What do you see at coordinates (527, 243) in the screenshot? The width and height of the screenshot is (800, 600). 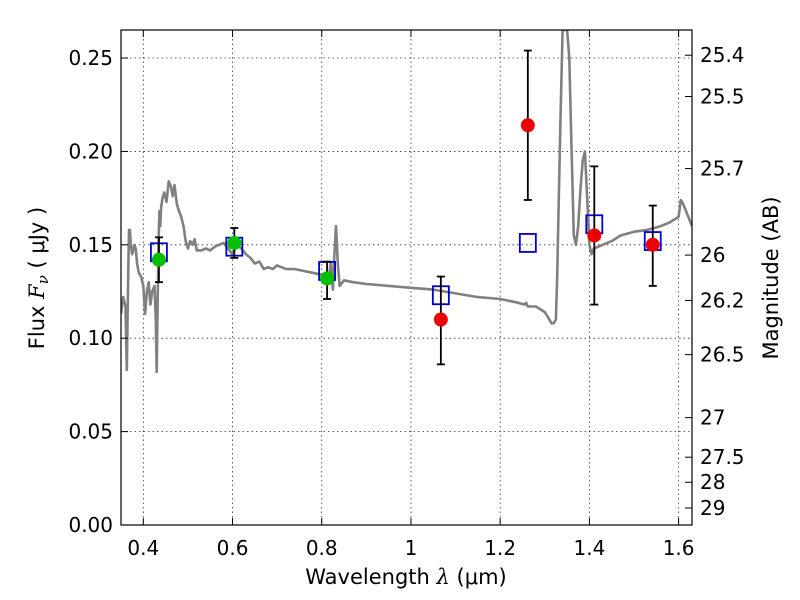 I see `photometry-square` at bounding box center [527, 243].